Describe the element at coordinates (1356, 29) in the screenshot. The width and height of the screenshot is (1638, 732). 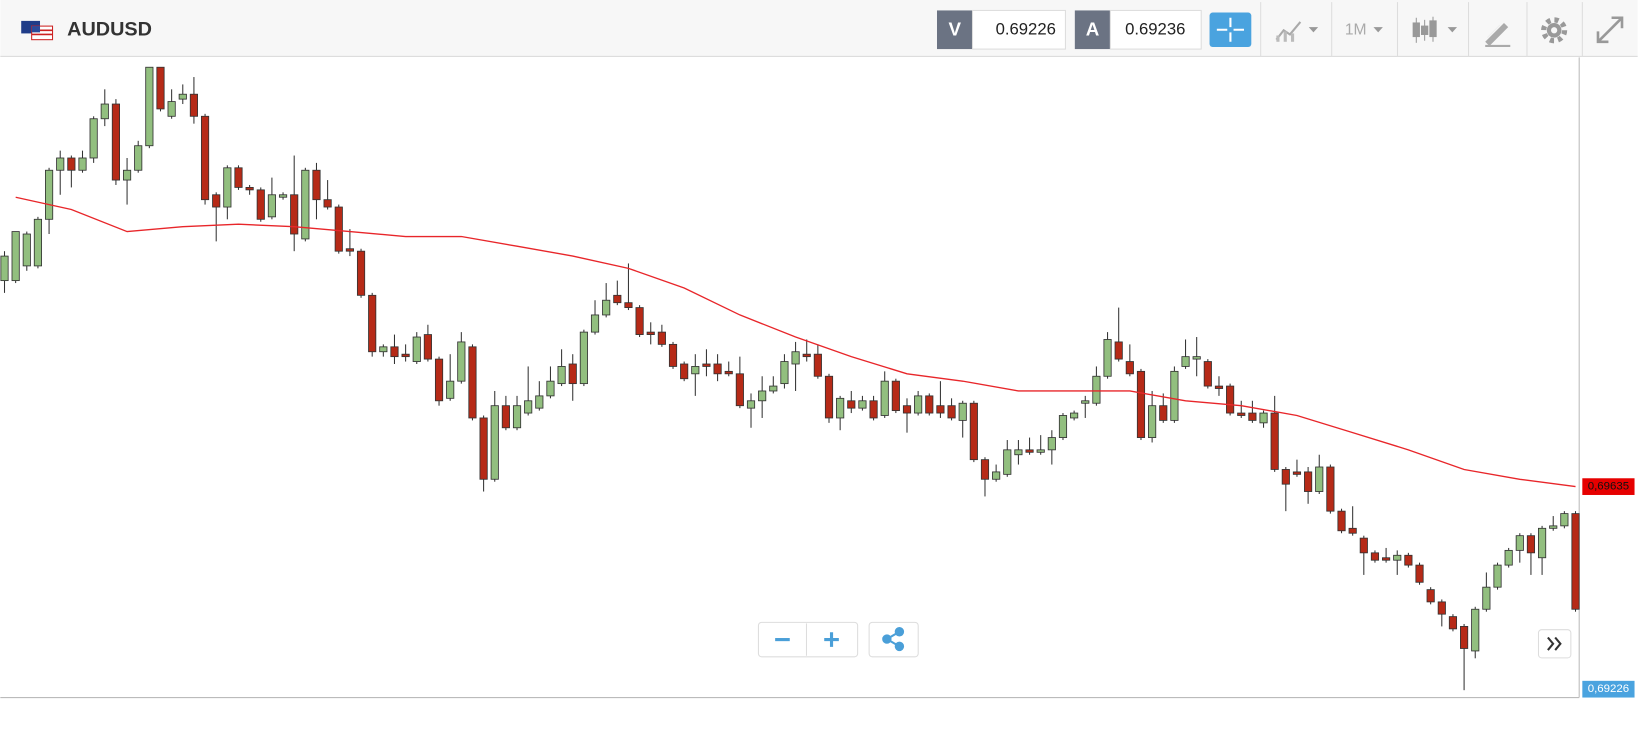
I see `timeframe: 1M` at that location.